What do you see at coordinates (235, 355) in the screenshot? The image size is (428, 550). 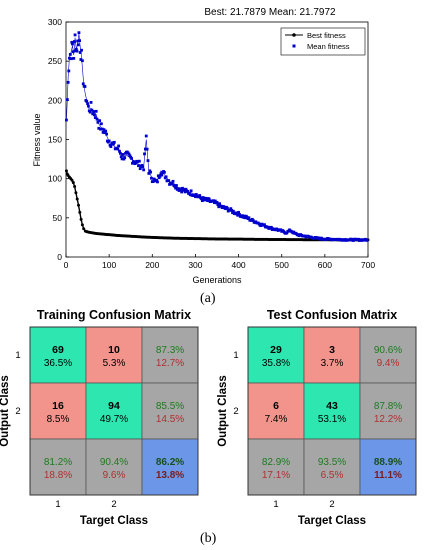 I see `cm-y-tick: 1` at bounding box center [235, 355].